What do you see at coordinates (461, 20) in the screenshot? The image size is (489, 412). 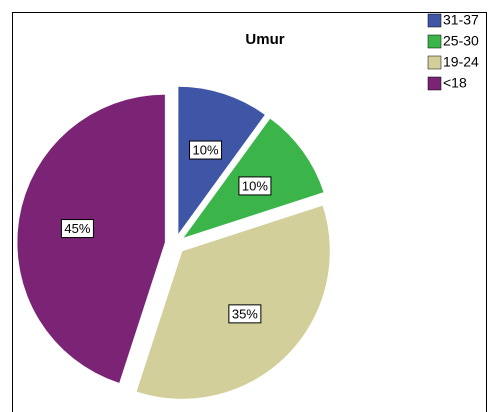 I see `legend-label: 31-37` at bounding box center [461, 20].